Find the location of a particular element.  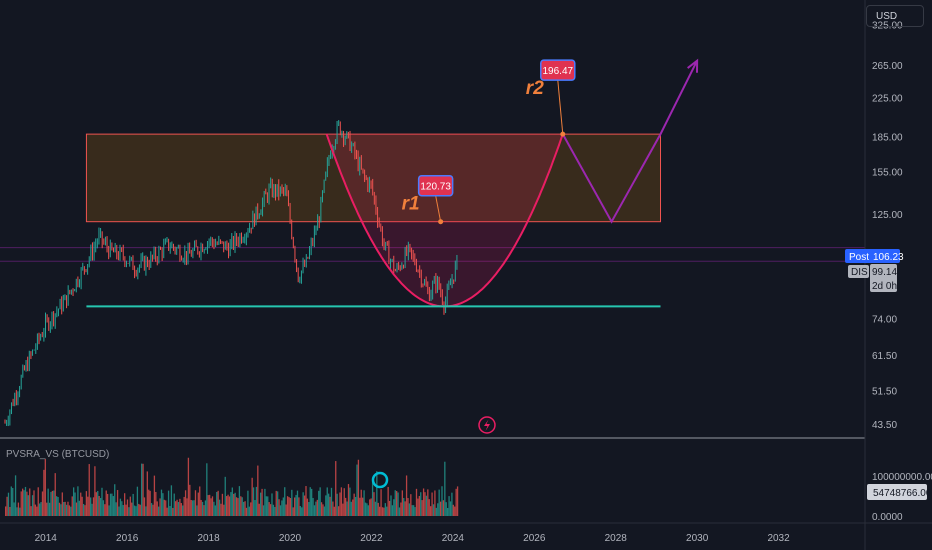

value-badge-text: 196.47 is located at coordinates (557, 71).